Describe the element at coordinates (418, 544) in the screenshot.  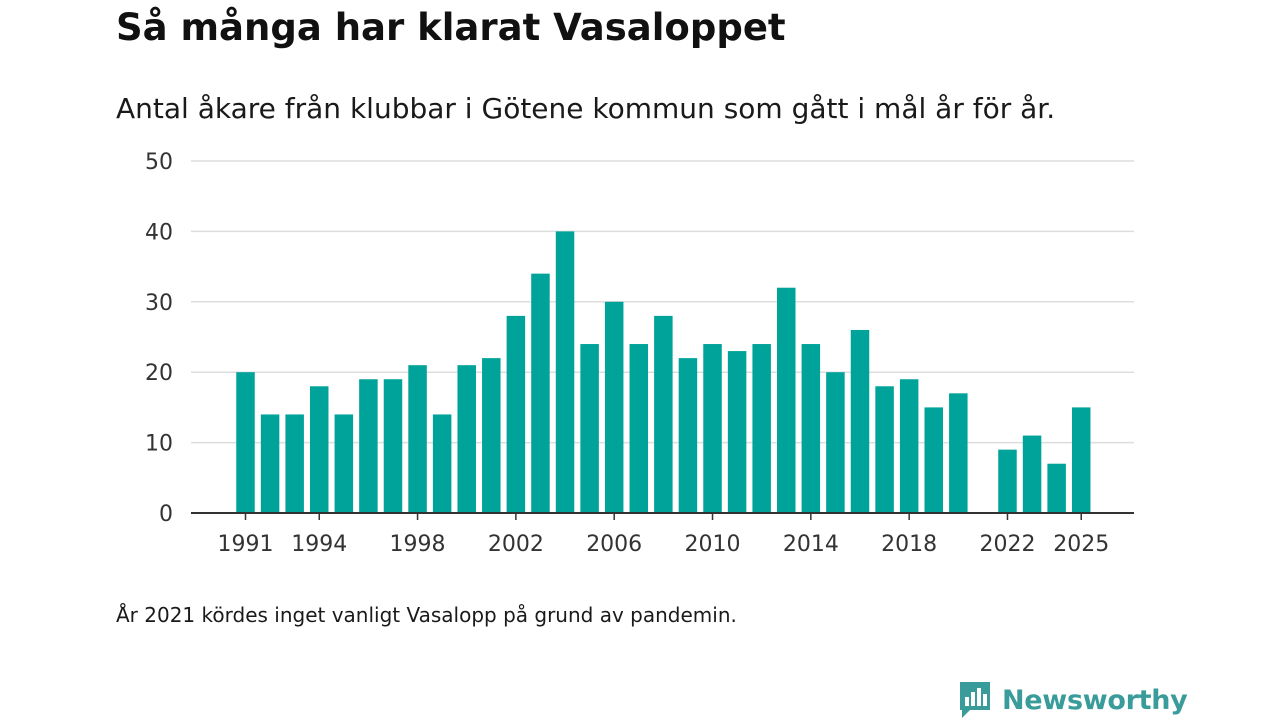
I see `x-tick-label-1998: 1998` at that location.